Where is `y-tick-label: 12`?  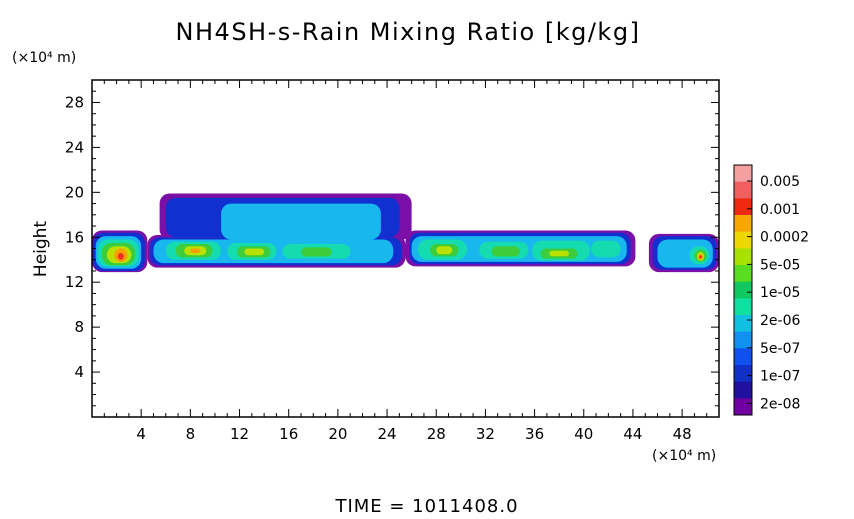 y-tick-label: 12 is located at coordinates (74, 282).